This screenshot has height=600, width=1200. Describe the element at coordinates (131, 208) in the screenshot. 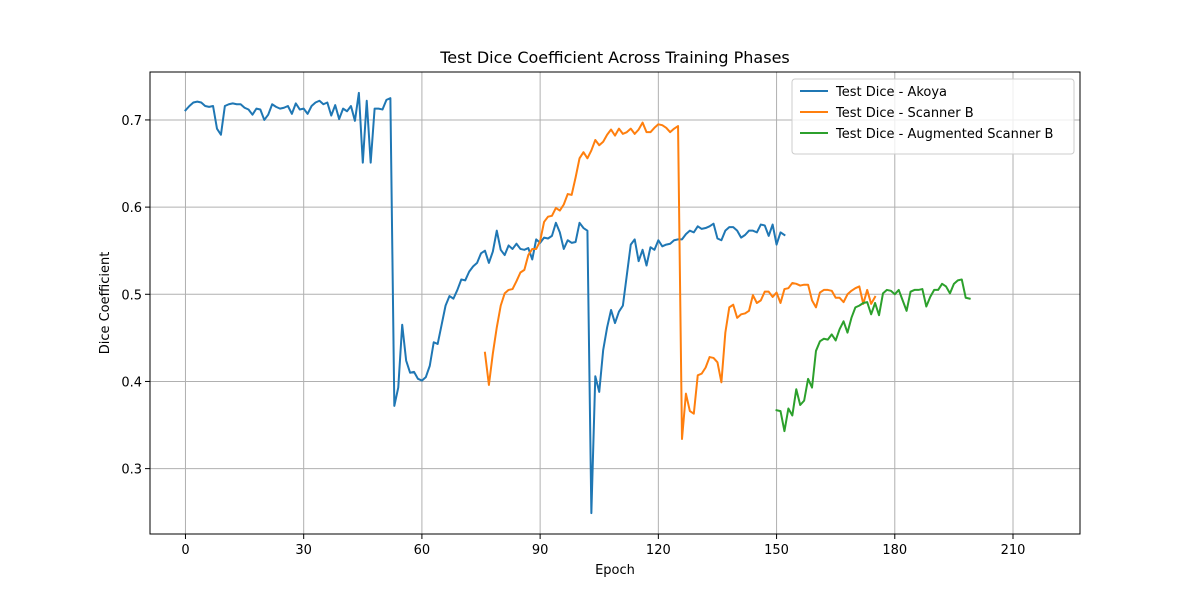

I see `y-tick-label: 0.6` at that location.